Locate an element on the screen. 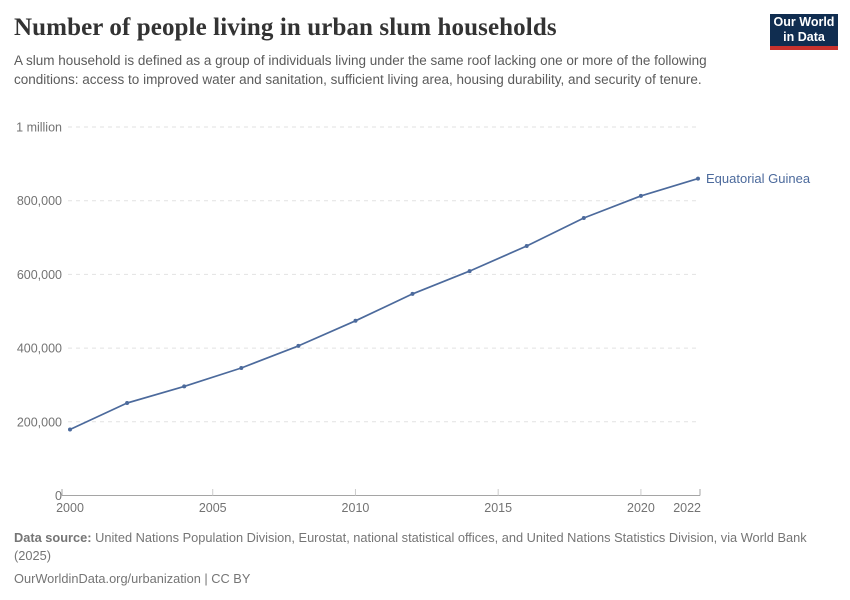  x-tick-label: 2022 is located at coordinates (687, 508).